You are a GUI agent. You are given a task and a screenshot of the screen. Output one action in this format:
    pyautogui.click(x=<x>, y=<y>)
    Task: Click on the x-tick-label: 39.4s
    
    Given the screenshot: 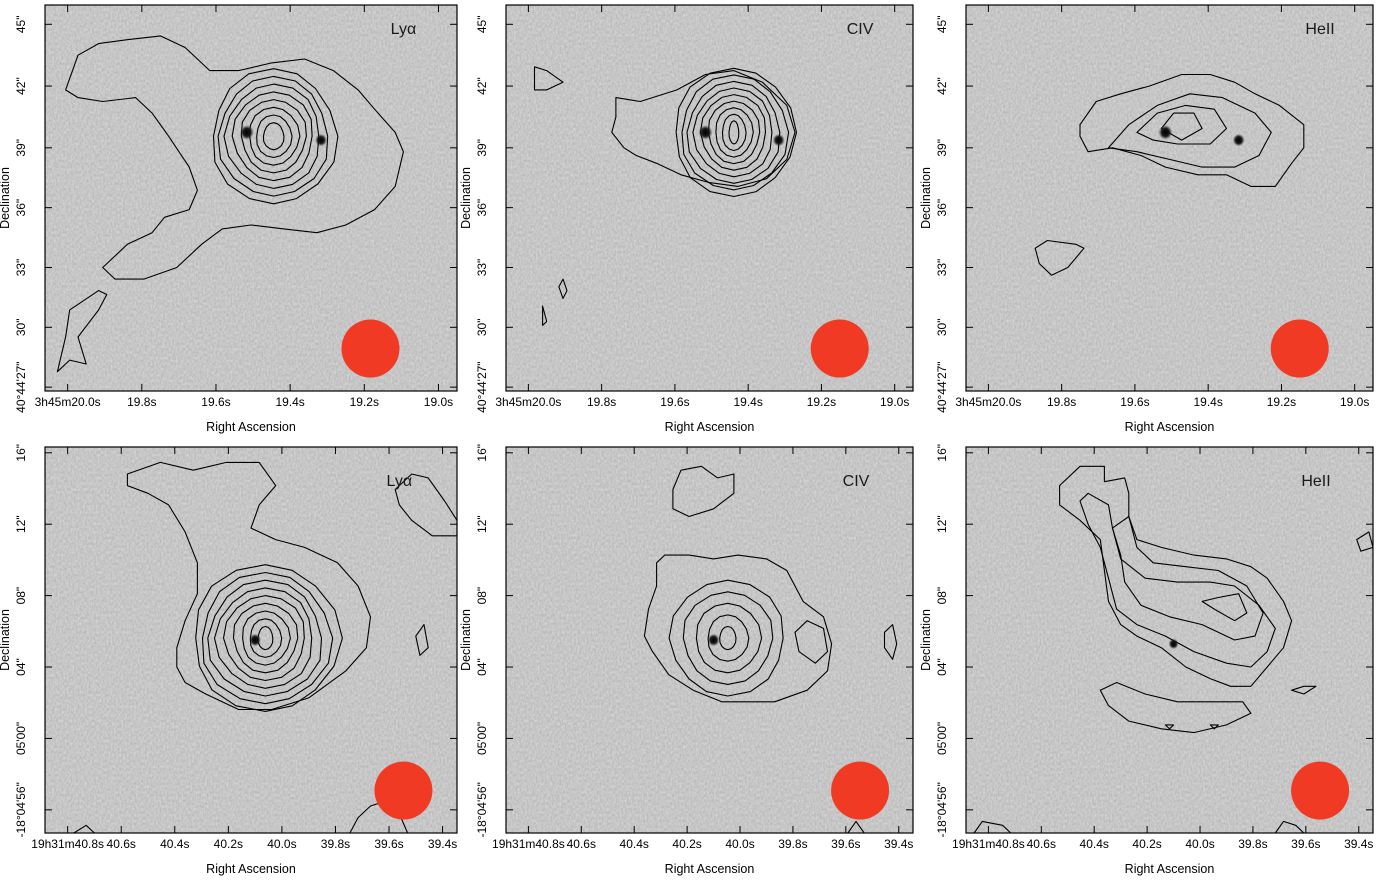 What is the action you would take?
    pyautogui.click(x=898, y=844)
    